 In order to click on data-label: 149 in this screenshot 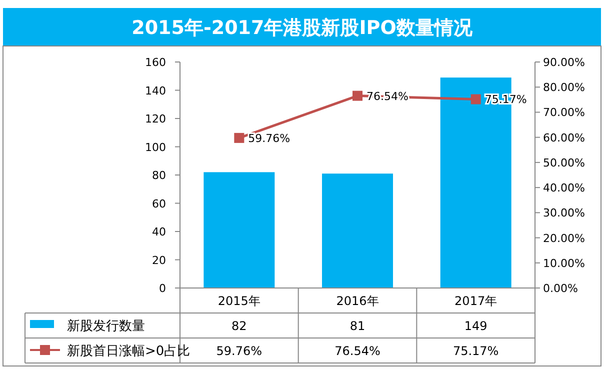, I will do `click(476, 326)`.